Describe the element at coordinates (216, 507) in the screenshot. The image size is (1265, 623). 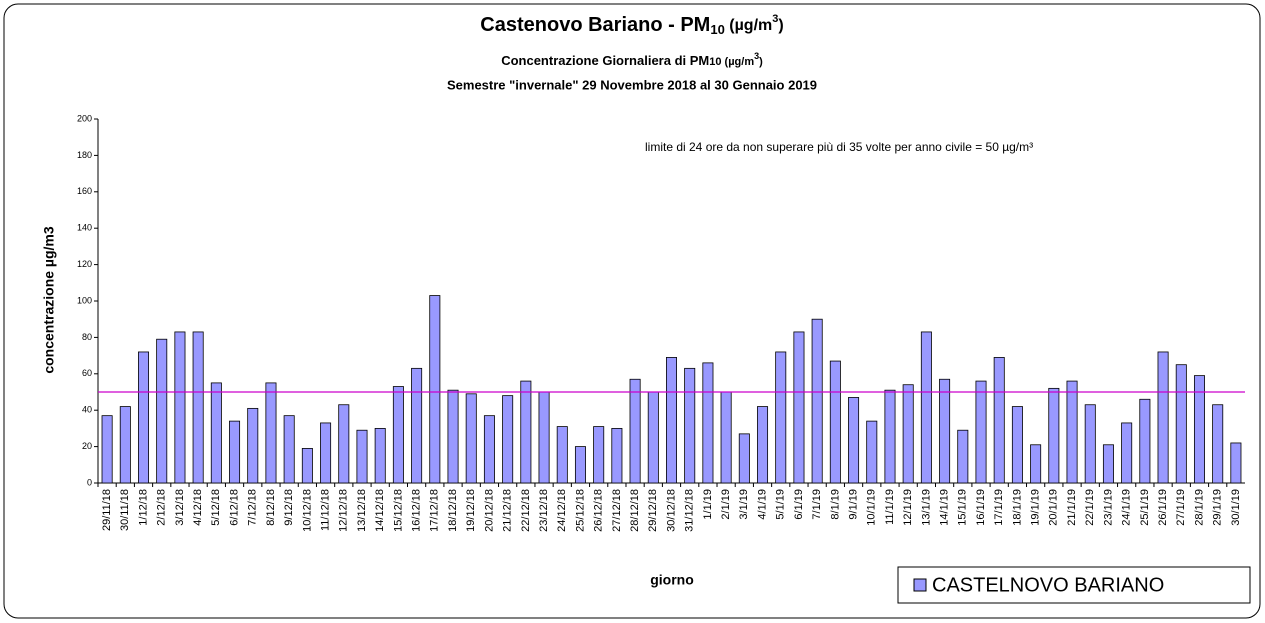
I see `x-tick-label: 5/12/18` at that location.